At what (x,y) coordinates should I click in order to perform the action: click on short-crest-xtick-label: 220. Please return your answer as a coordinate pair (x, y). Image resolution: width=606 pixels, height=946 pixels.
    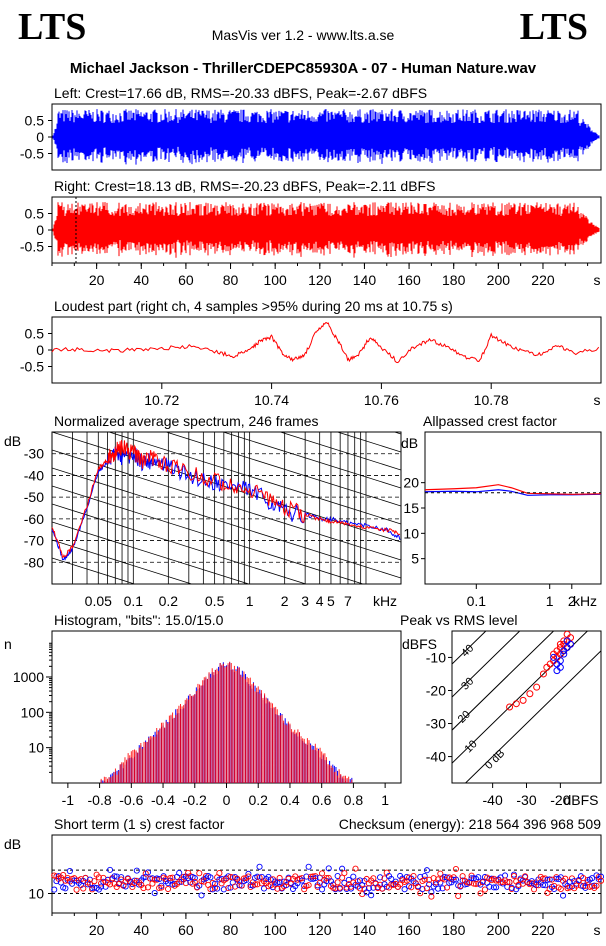
    Looking at the image, I should click on (543, 930).